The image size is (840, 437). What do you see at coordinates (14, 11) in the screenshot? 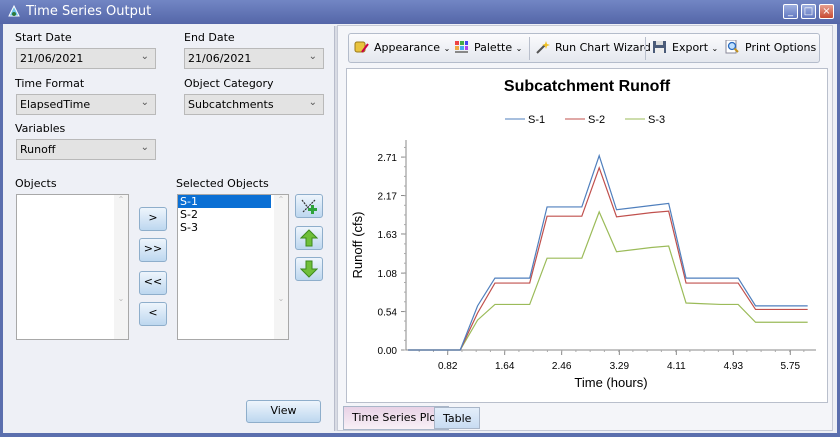
I see `app-icon` at bounding box center [14, 11].